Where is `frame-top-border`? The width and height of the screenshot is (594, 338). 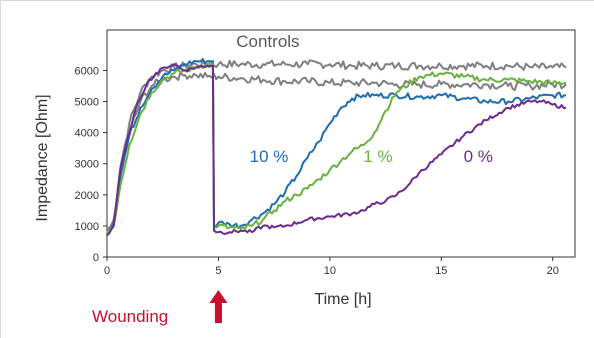 frame-top-border is located at coordinates (297, 0).